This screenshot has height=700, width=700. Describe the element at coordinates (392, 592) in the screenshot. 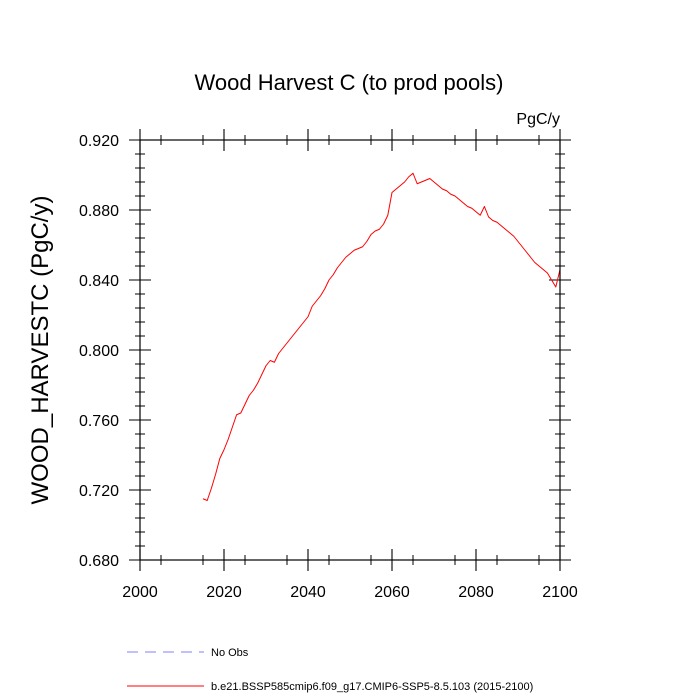

I see `x-tick-label: 2060` at that location.